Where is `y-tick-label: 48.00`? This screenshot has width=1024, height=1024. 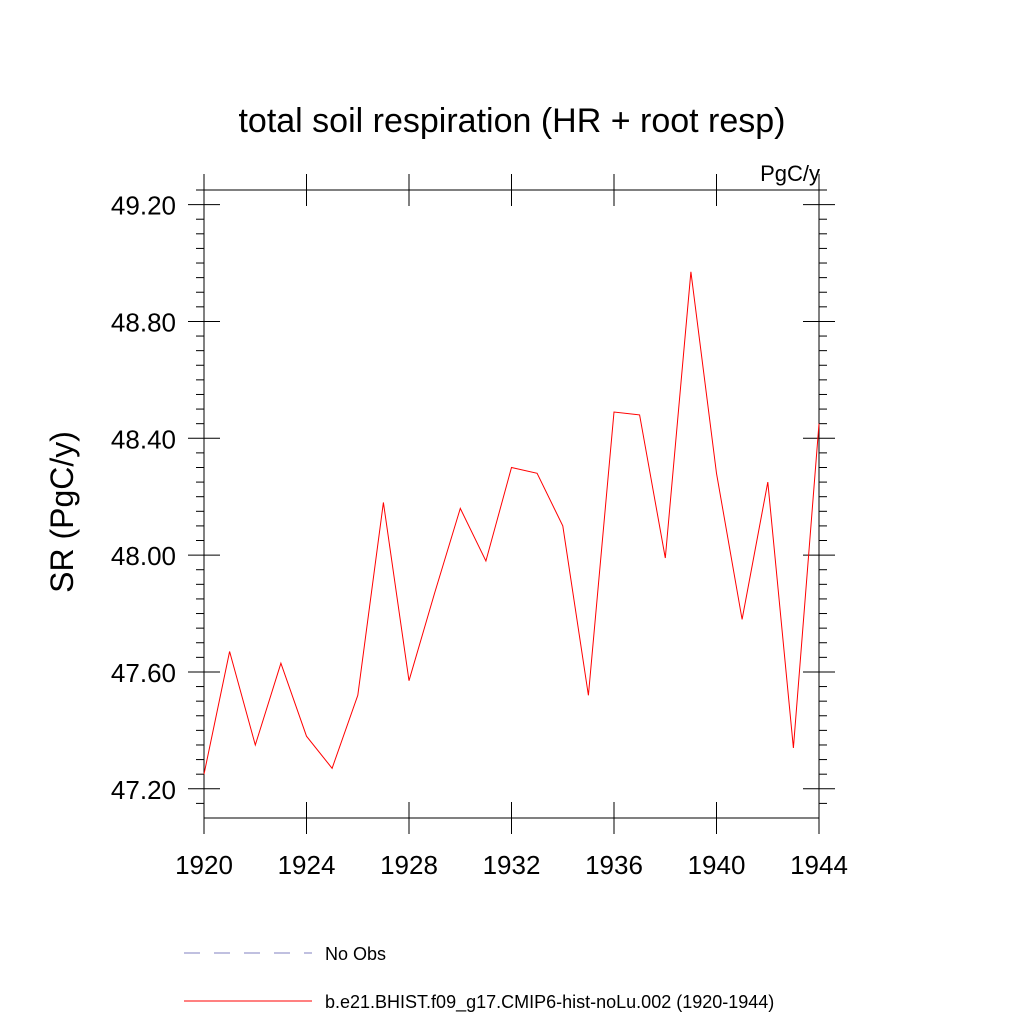 y-tick-label: 48.00 is located at coordinates (143, 556).